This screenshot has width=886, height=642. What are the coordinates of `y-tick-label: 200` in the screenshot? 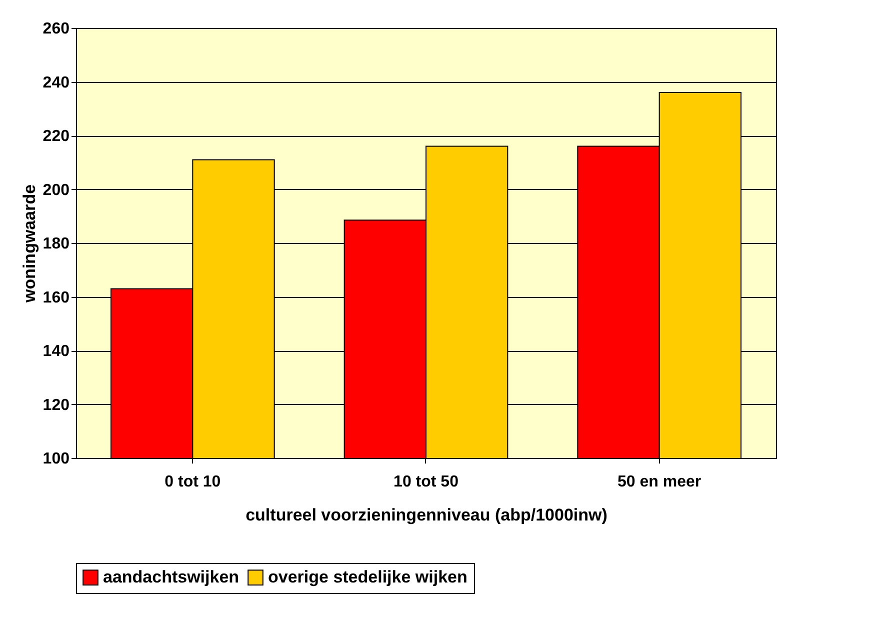 It's located at (56, 190).